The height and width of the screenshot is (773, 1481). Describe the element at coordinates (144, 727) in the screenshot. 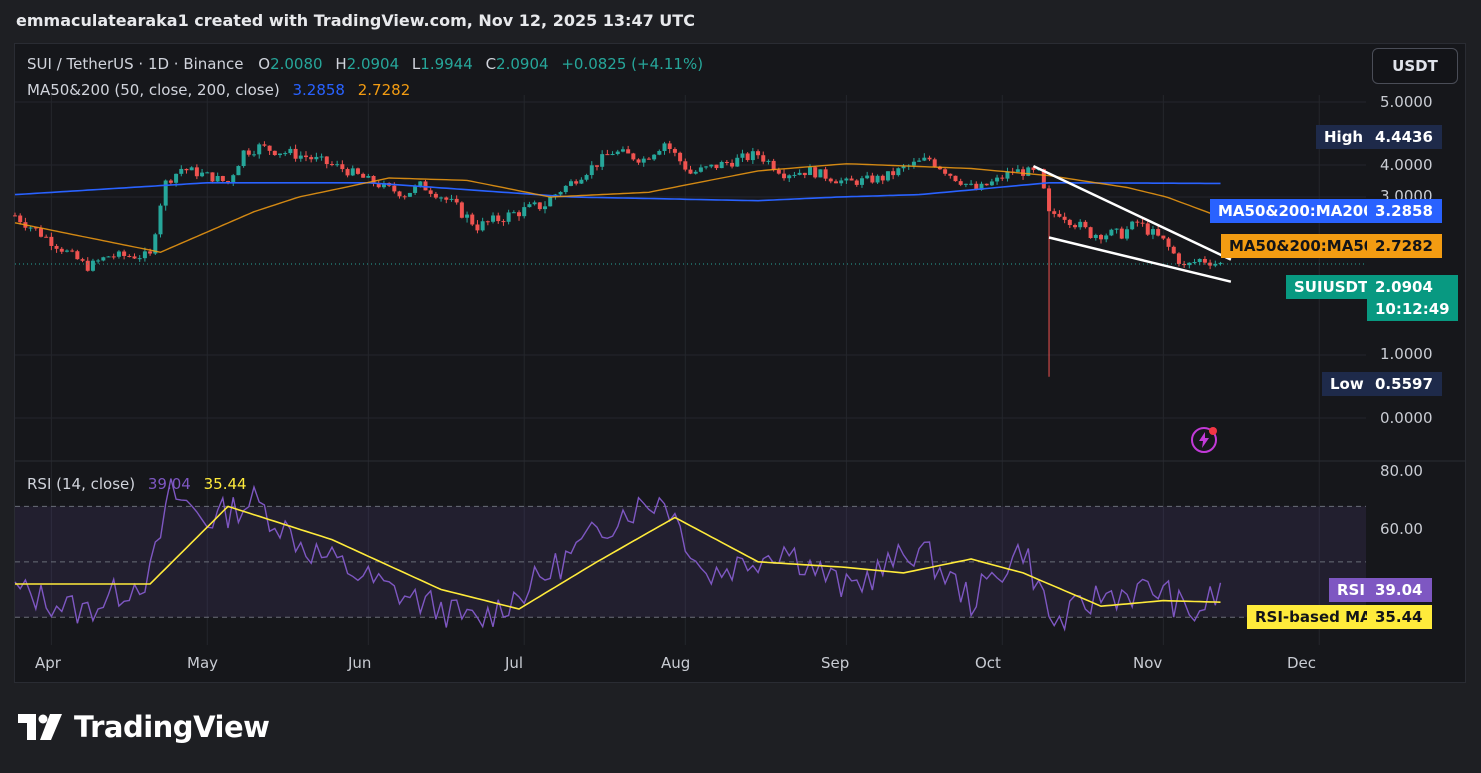

I see `tradingview-logo: TradingView` at that location.